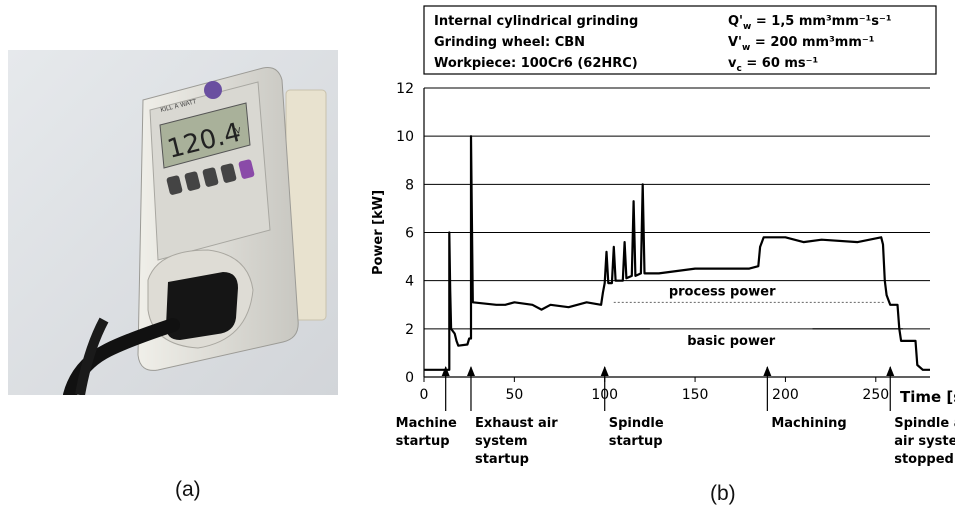 This screenshot has height=511, width=955. What do you see at coordinates (924, 423) in the screenshot?
I see `annotation-label: Spindle and` at bounding box center [924, 423].